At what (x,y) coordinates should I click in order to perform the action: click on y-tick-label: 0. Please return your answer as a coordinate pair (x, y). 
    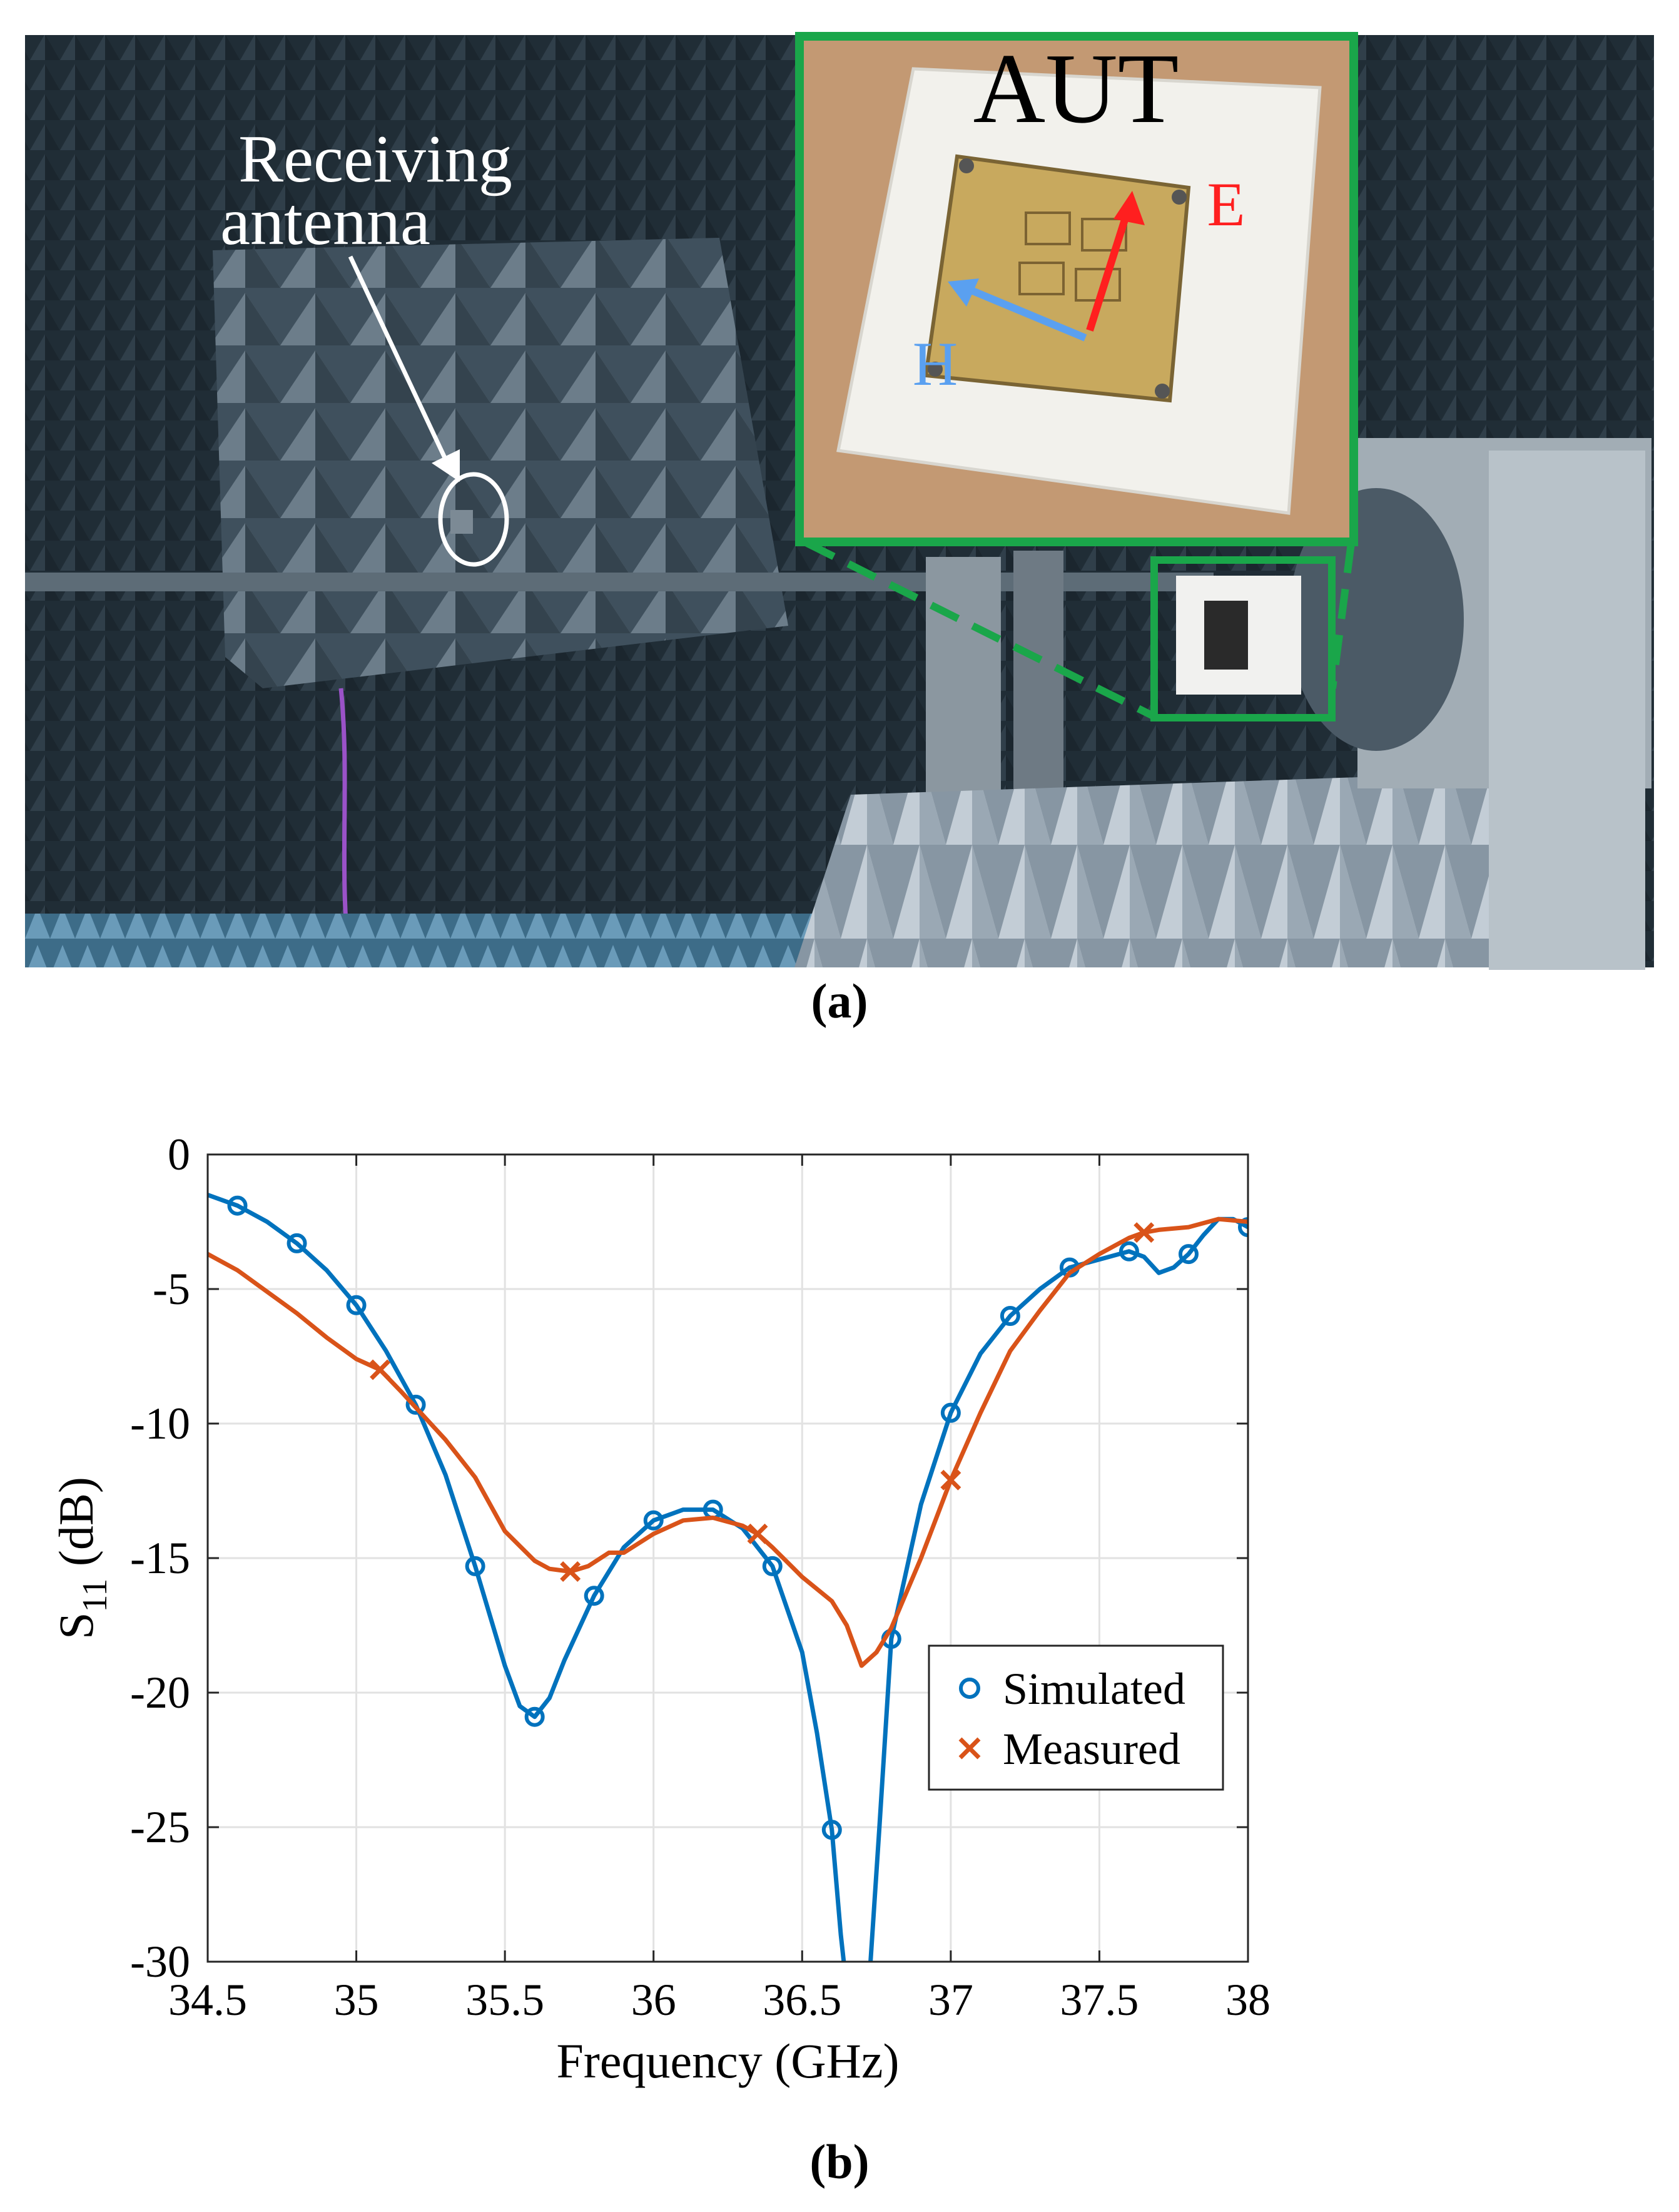
    Looking at the image, I should click on (179, 1154).